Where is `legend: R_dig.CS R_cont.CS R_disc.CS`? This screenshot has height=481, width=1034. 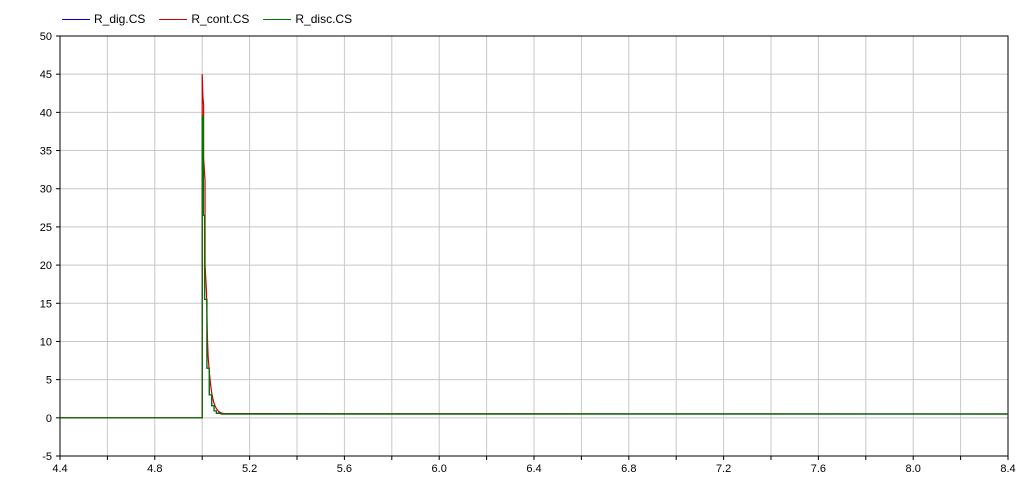 legend: R_dig.CS R_cont.CS R_disc.CS is located at coordinates (207, 19).